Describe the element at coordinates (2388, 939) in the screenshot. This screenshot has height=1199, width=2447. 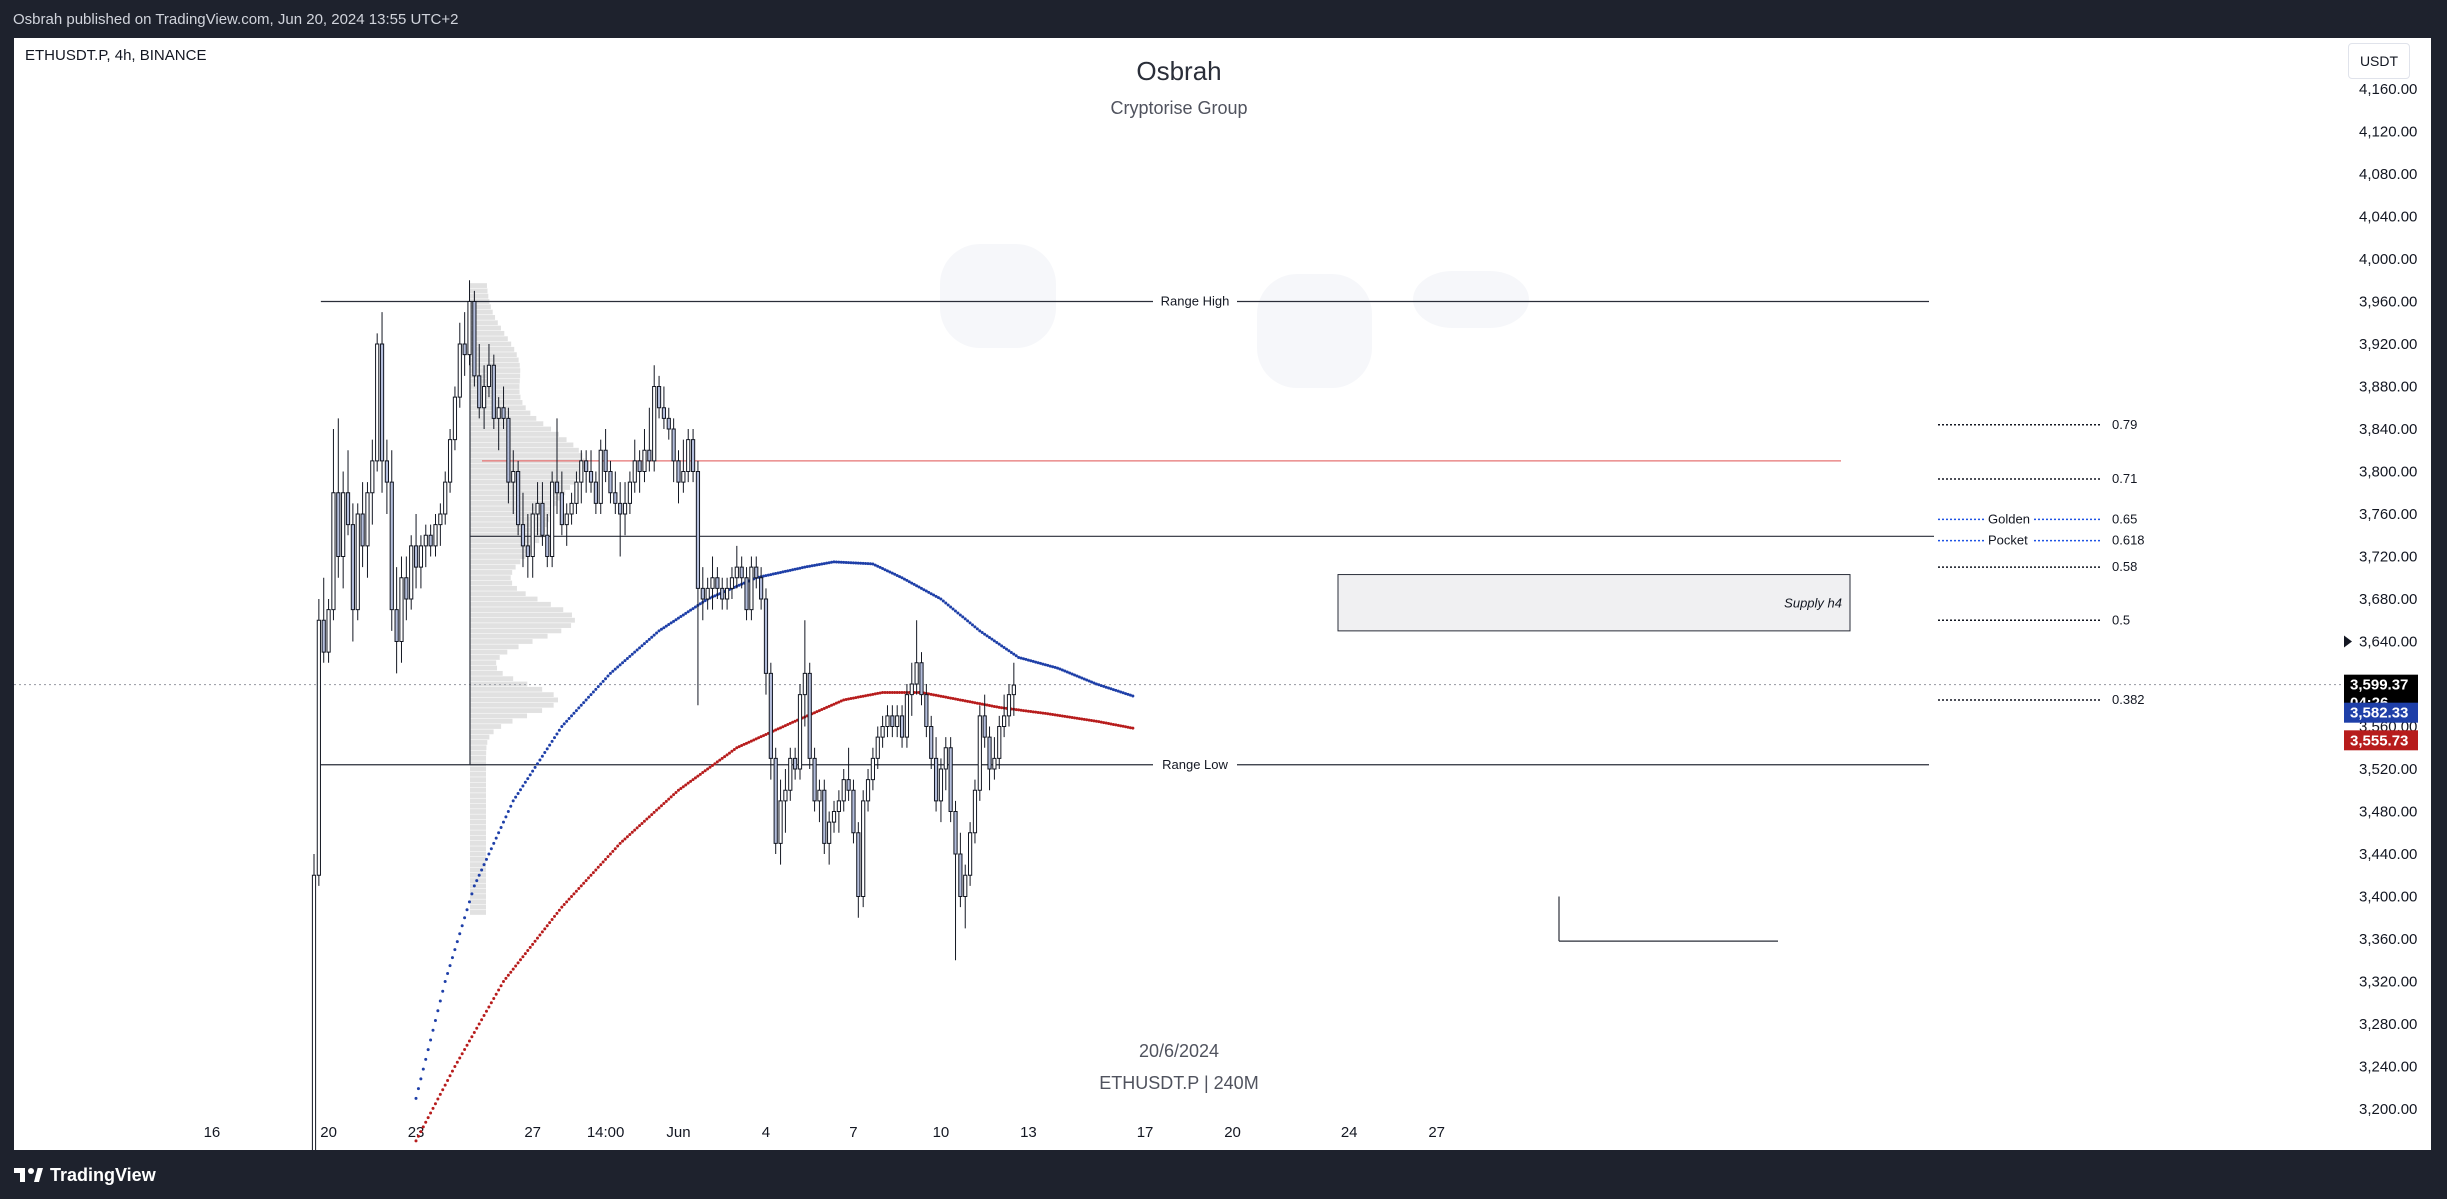
I see `y-axis-tick-label: 3,360.00` at that location.